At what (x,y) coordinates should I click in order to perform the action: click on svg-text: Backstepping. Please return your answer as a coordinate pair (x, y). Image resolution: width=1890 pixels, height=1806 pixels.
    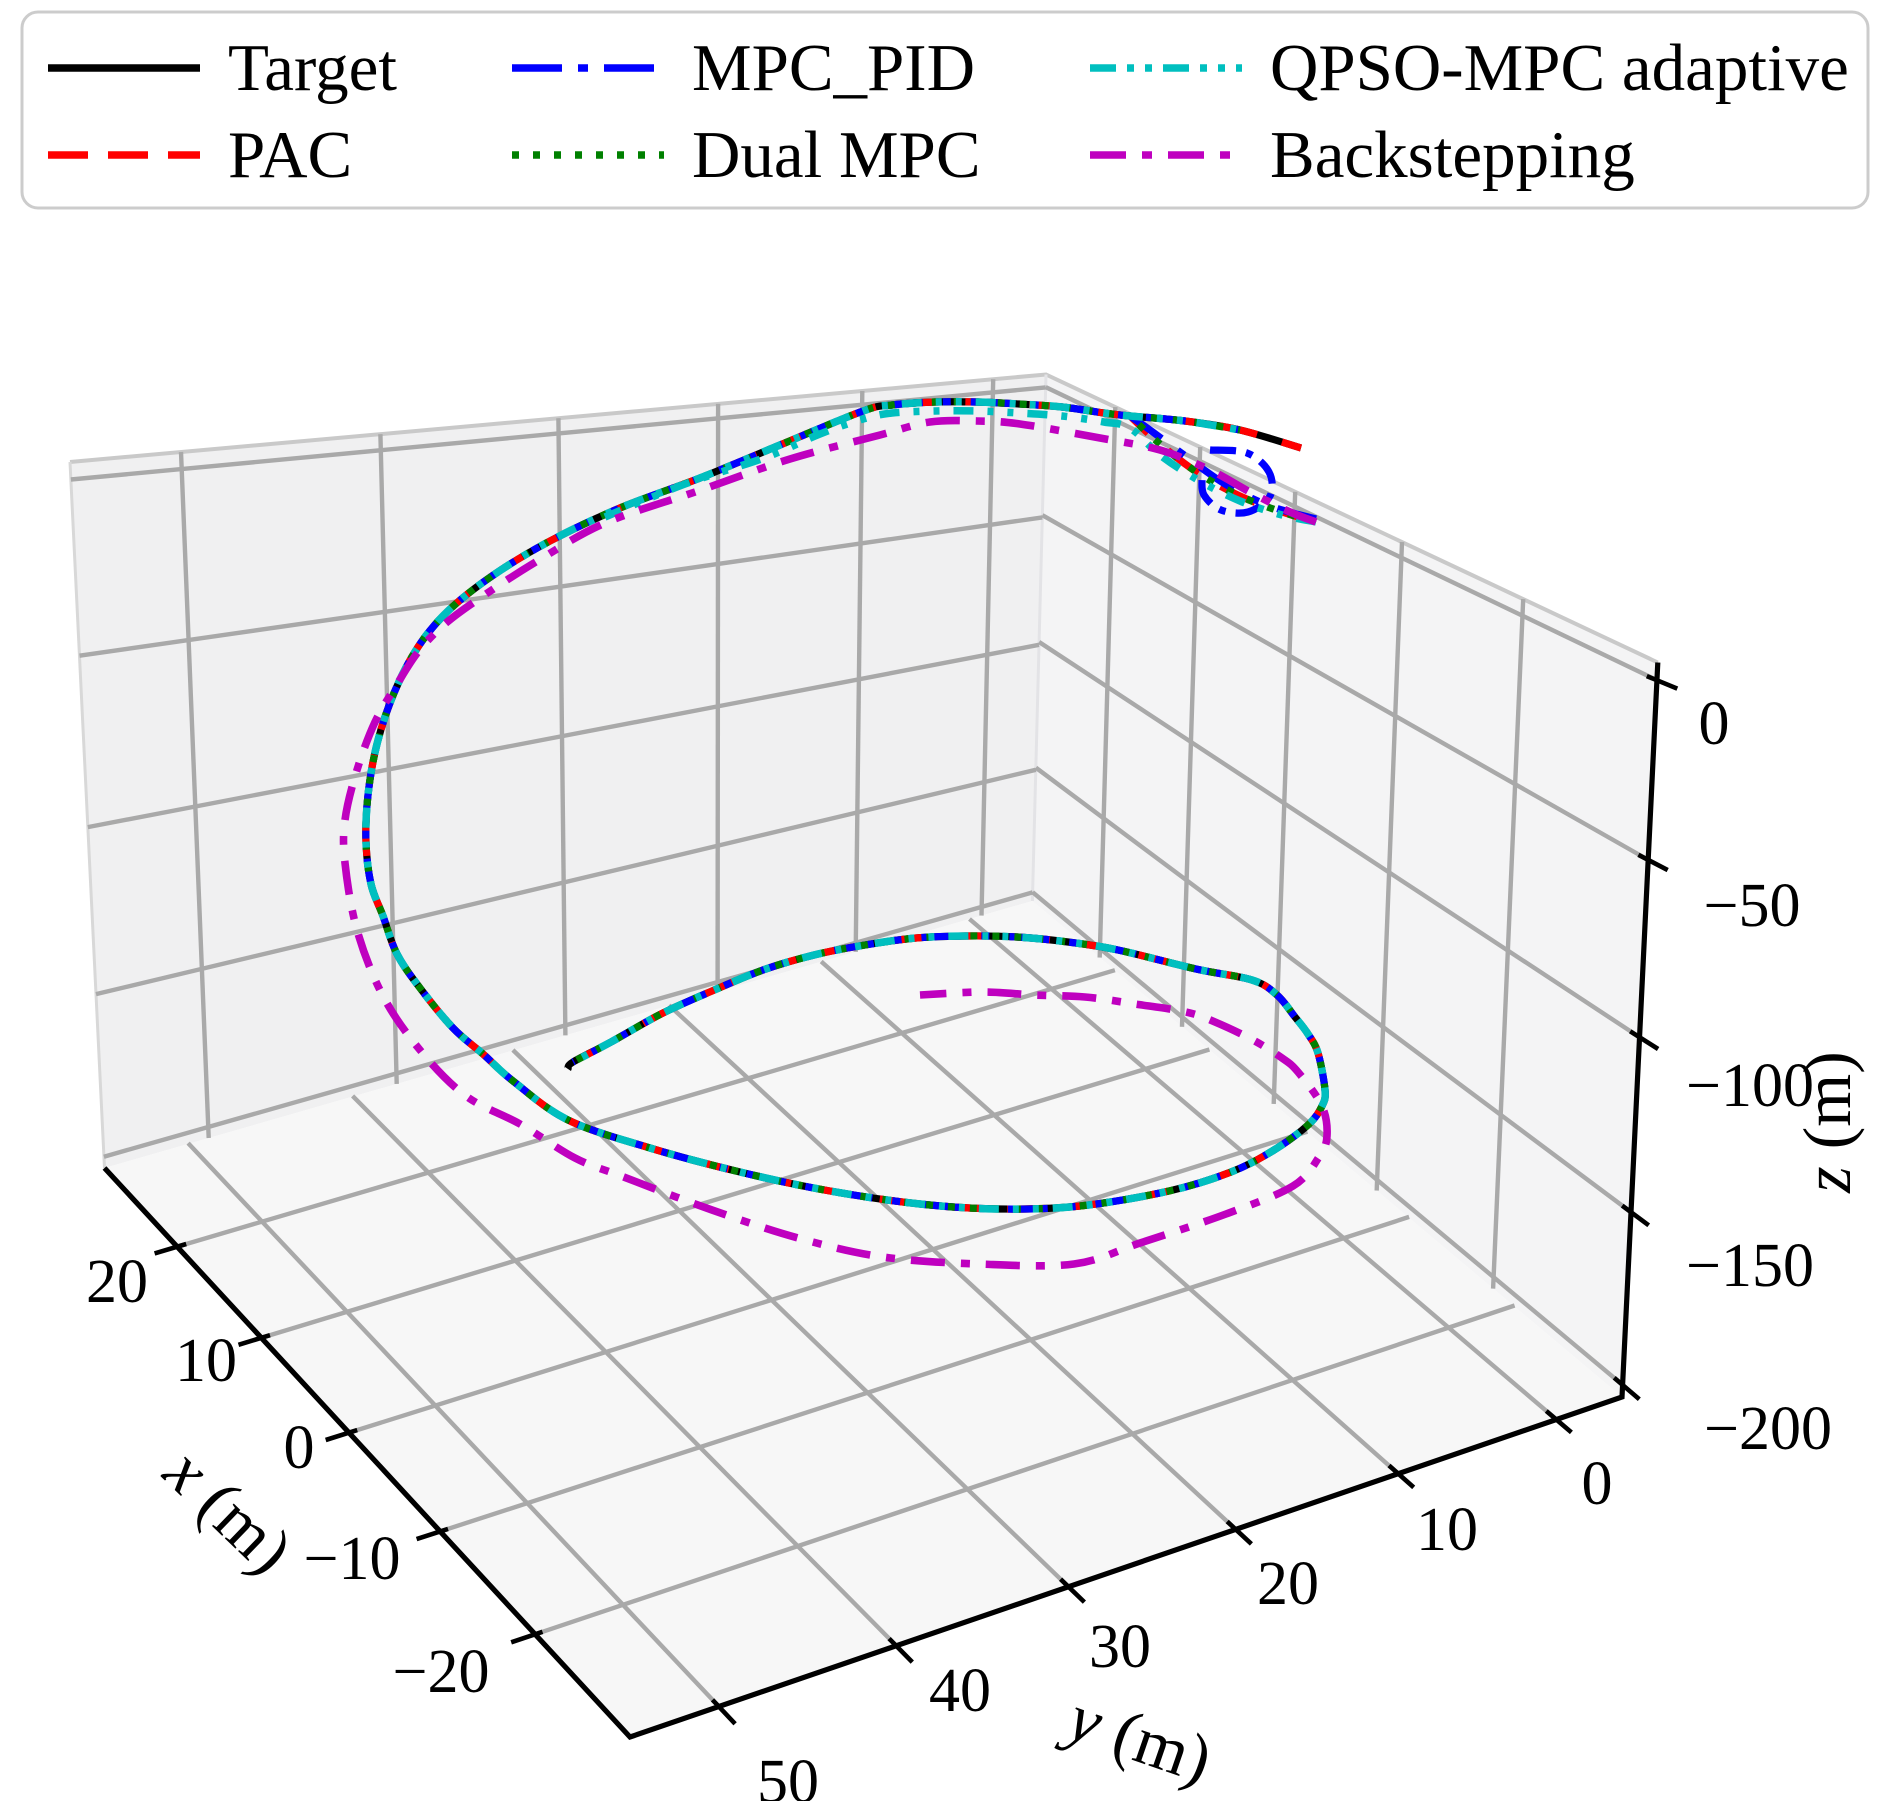
    Looking at the image, I should click on (1452, 155).